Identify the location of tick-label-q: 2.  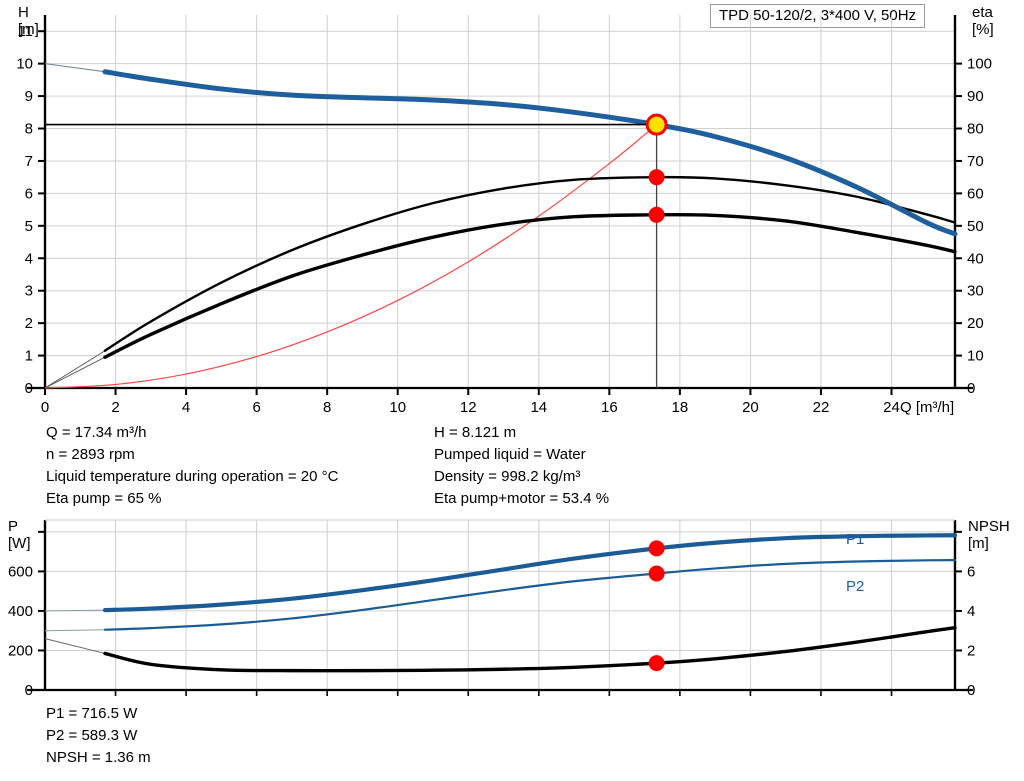
(115, 407).